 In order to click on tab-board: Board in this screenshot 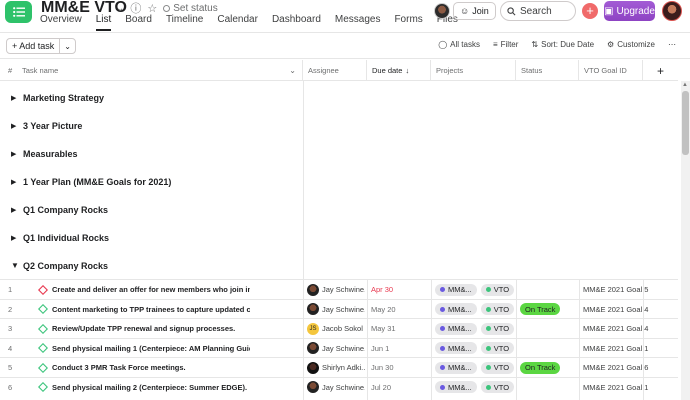, I will do `click(138, 19)`.